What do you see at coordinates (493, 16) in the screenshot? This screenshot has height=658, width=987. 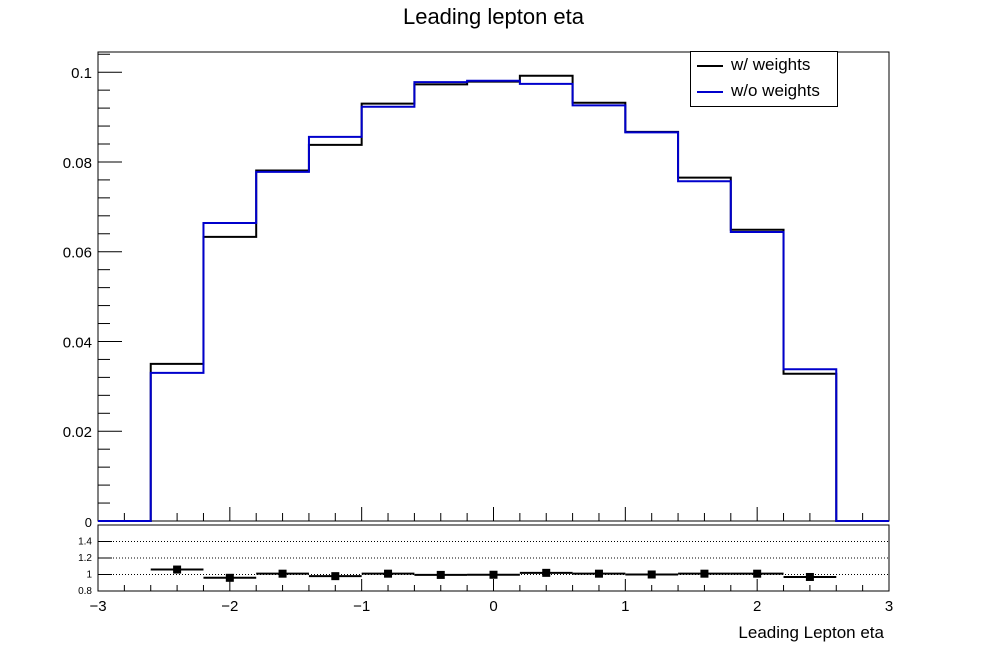 I see `chart-title: Leading lepton eta` at bounding box center [493, 16].